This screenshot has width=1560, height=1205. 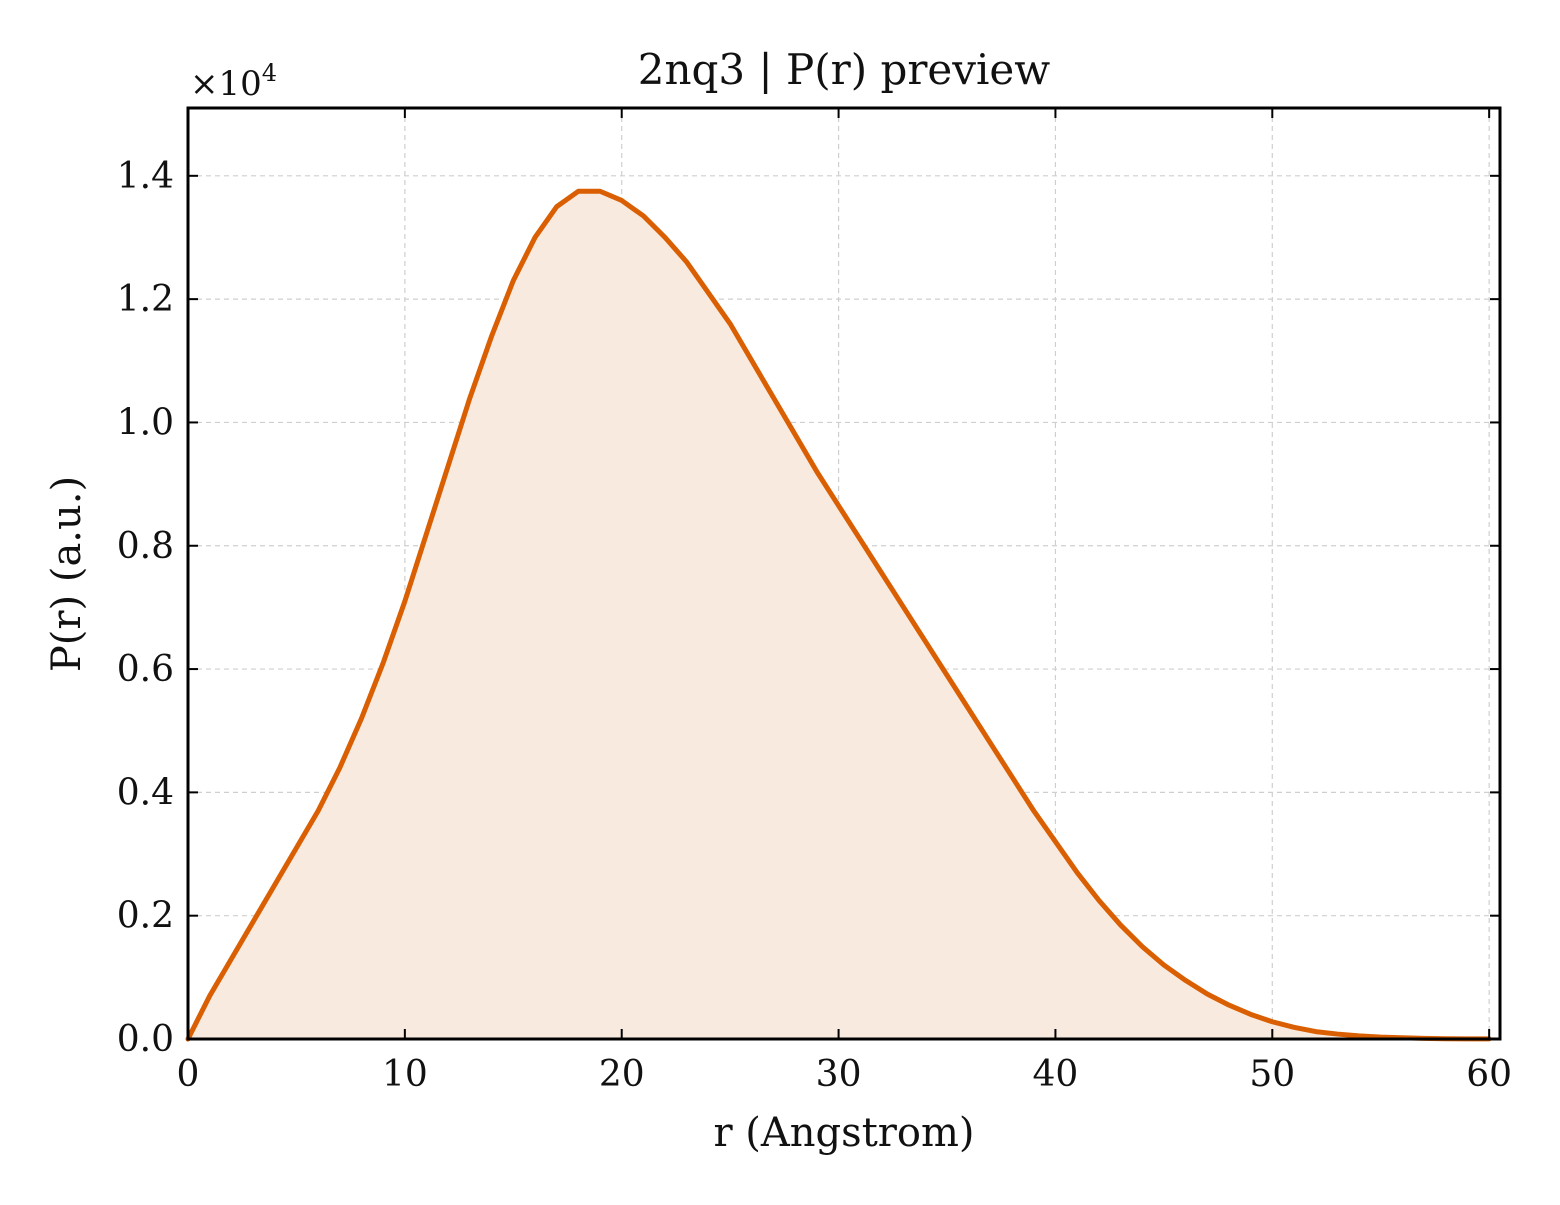 What do you see at coordinates (843, 1133) in the screenshot?
I see `x-axis-label: r (Angstrom)` at bounding box center [843, 1133].